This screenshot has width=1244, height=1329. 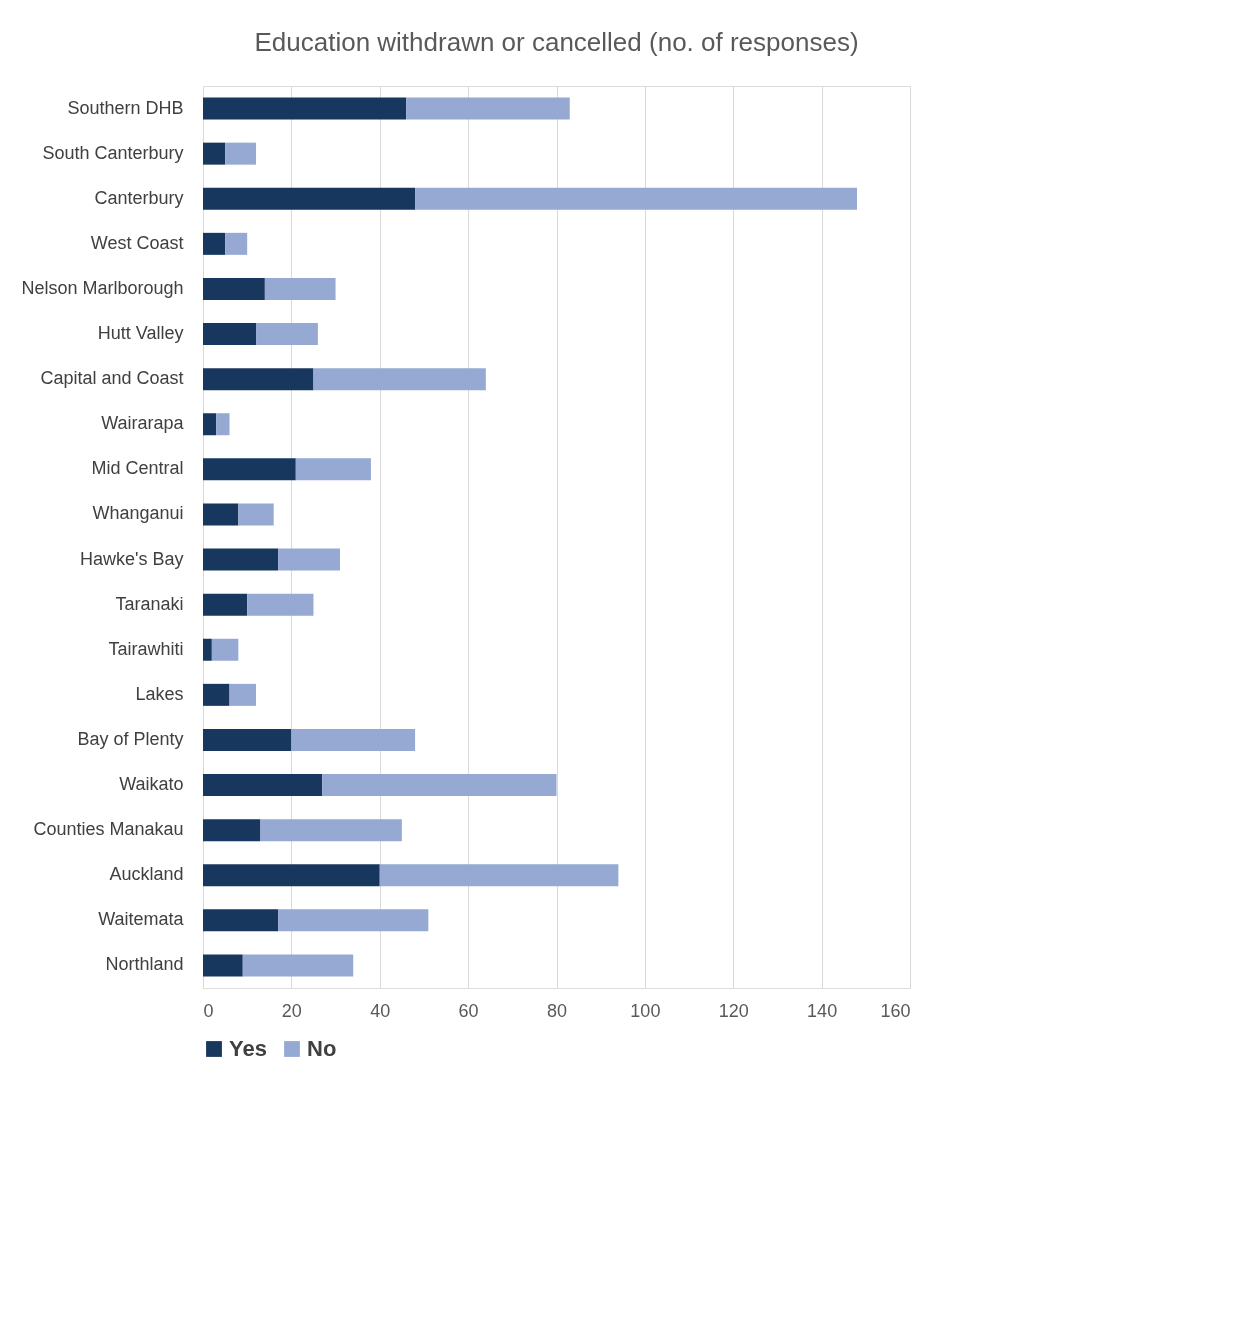 What do you see at coordinates (137, 242) in the screenshot?
I see `y-tick-label: West Coast` at bounding box center [137, 242].